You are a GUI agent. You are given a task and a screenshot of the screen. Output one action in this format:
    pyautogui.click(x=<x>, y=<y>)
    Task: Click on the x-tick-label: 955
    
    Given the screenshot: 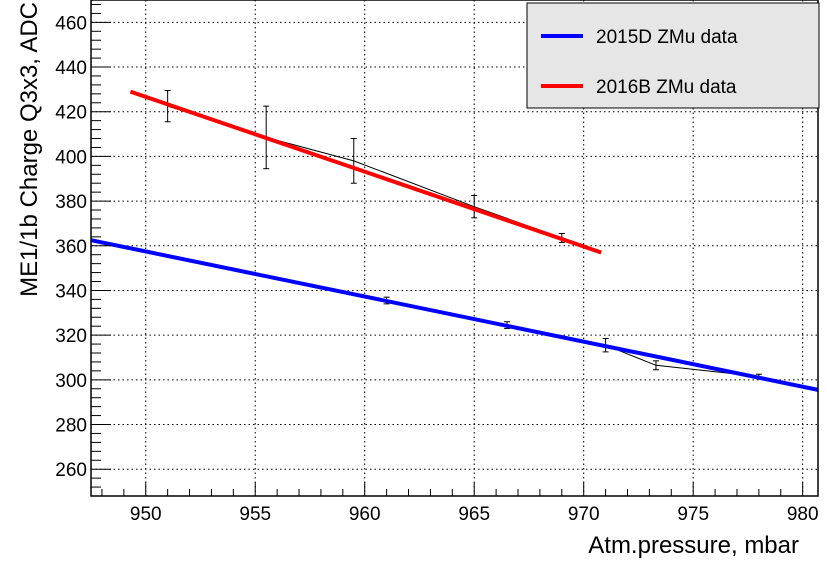 What is the action you would take?
    pyautogui.click(x=255, y=514)
    